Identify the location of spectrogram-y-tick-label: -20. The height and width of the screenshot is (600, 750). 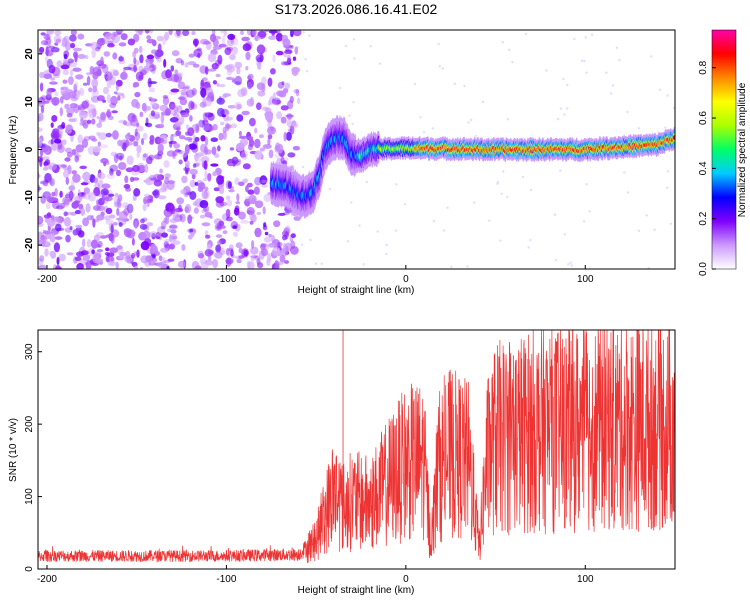
(29, 244).